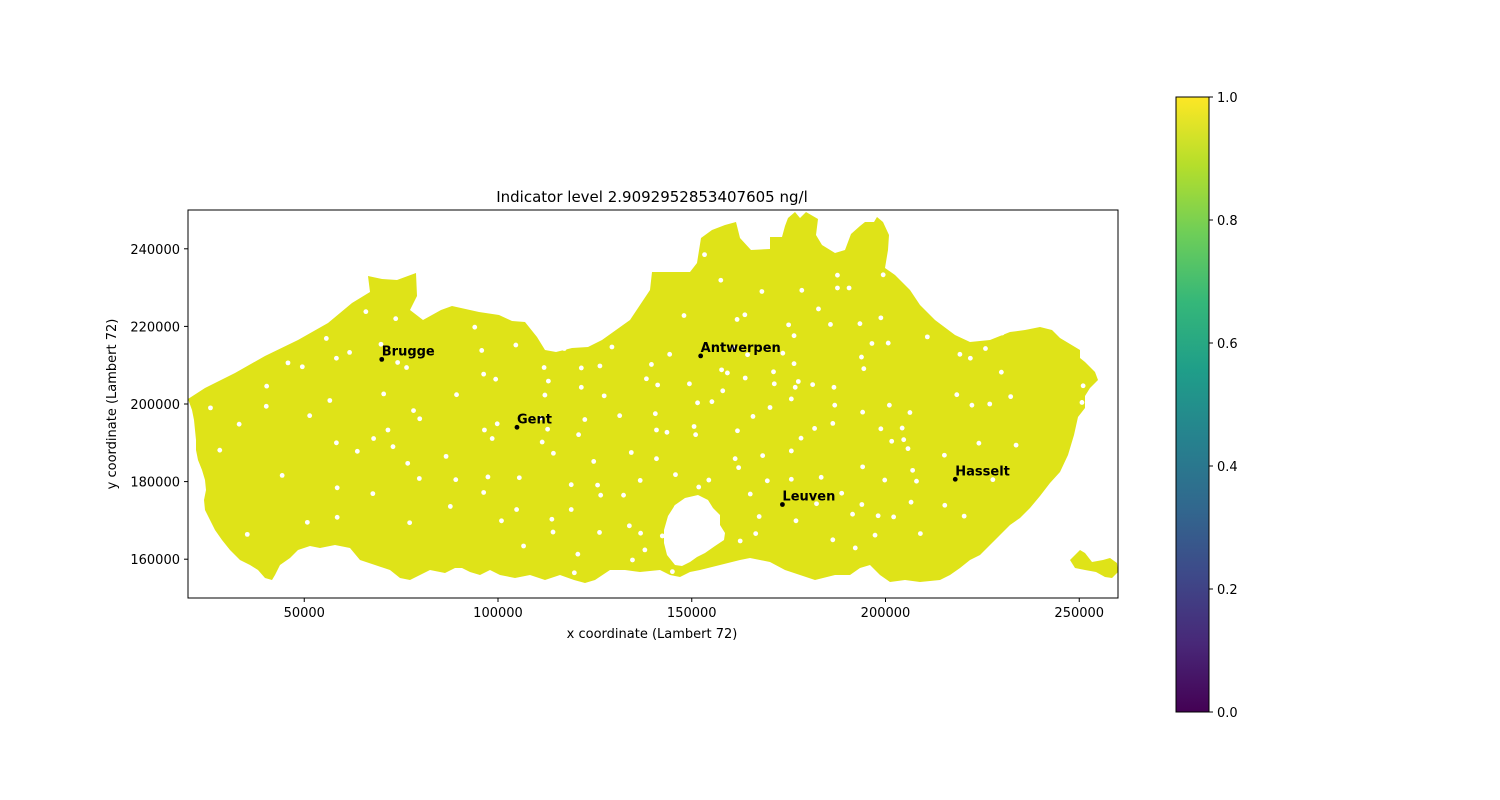 The image size is (1500, 800). What do you see at coordinates (1192, 404) in the screenshot?
I see `colorbar-gradient` at bounding box center [1192, 404].